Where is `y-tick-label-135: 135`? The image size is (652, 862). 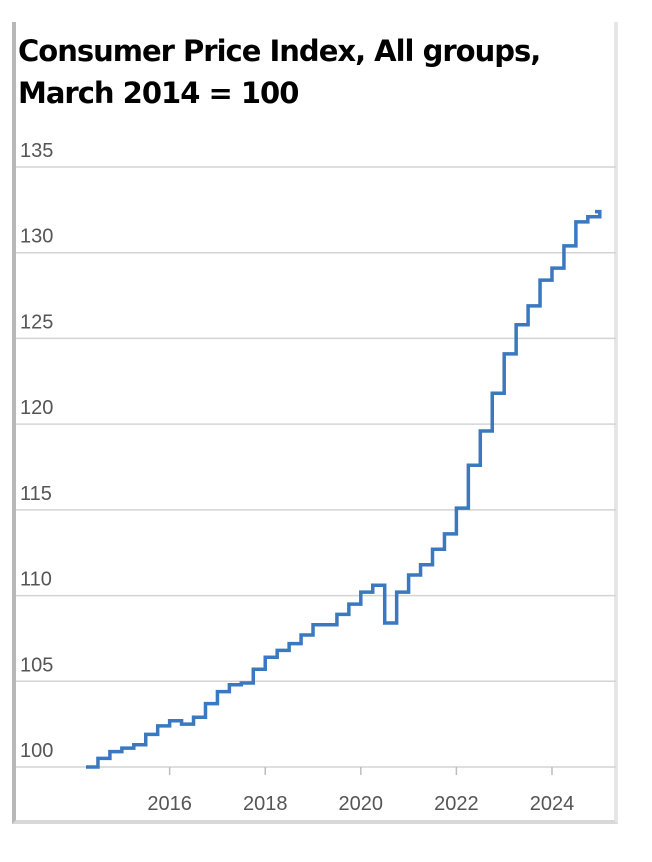 y-tick-label-135: 135 is located at coordinates (36, 151).